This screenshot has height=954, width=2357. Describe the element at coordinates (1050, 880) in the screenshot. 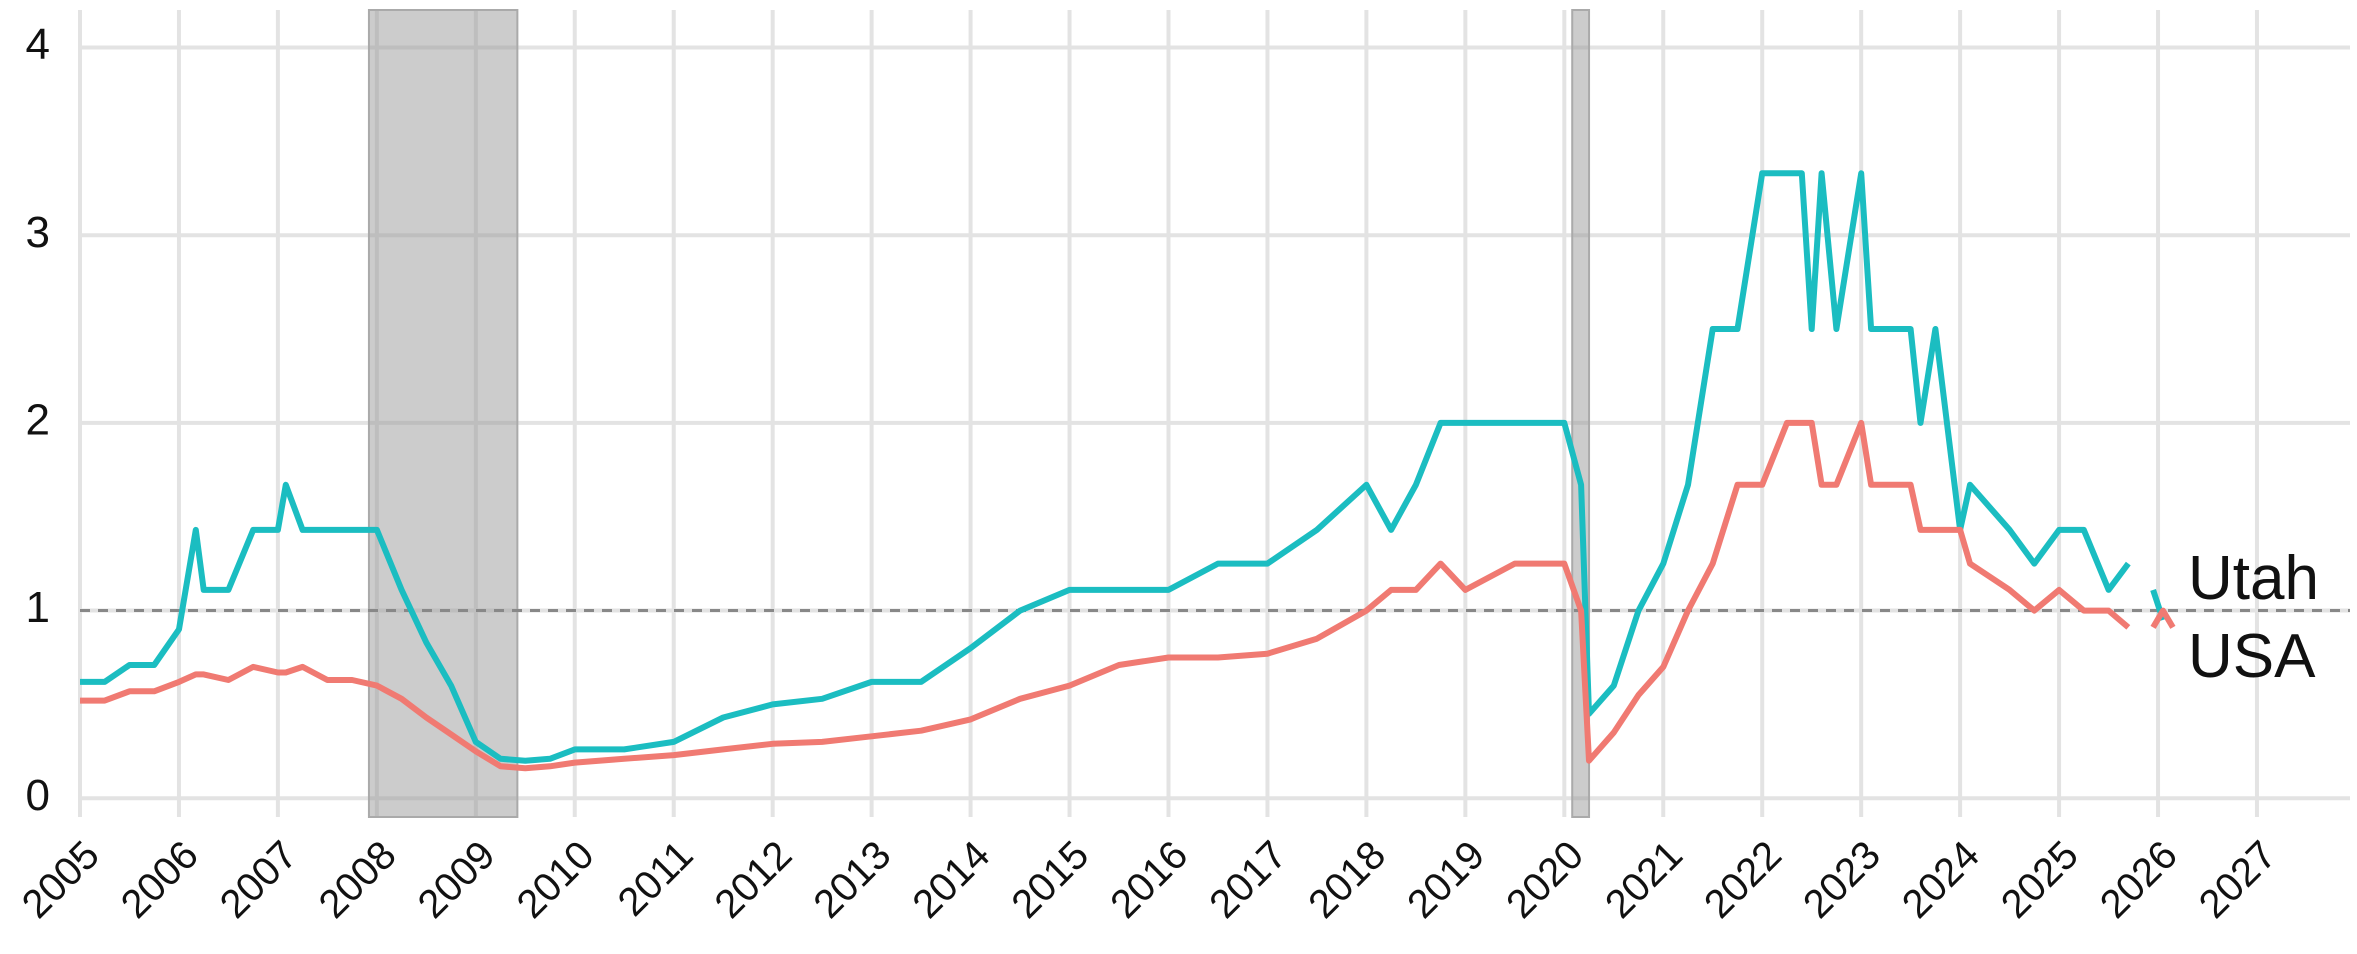

I see `x-tick-label: 2015` at that location.